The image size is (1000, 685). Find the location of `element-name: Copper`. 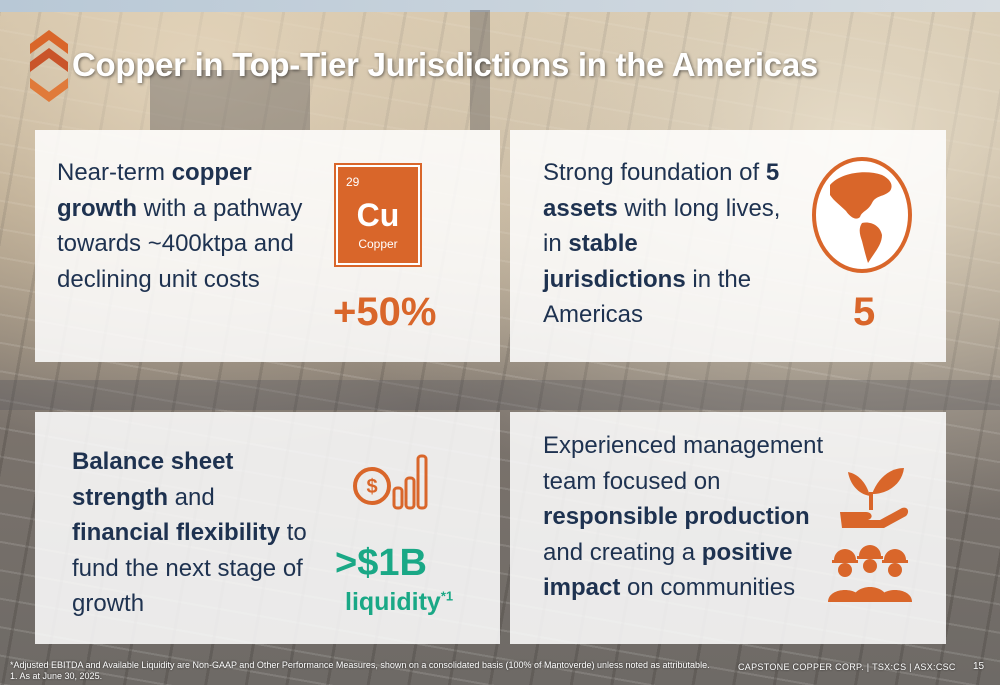

element-name: Copper is located at coordinates (378, 244).